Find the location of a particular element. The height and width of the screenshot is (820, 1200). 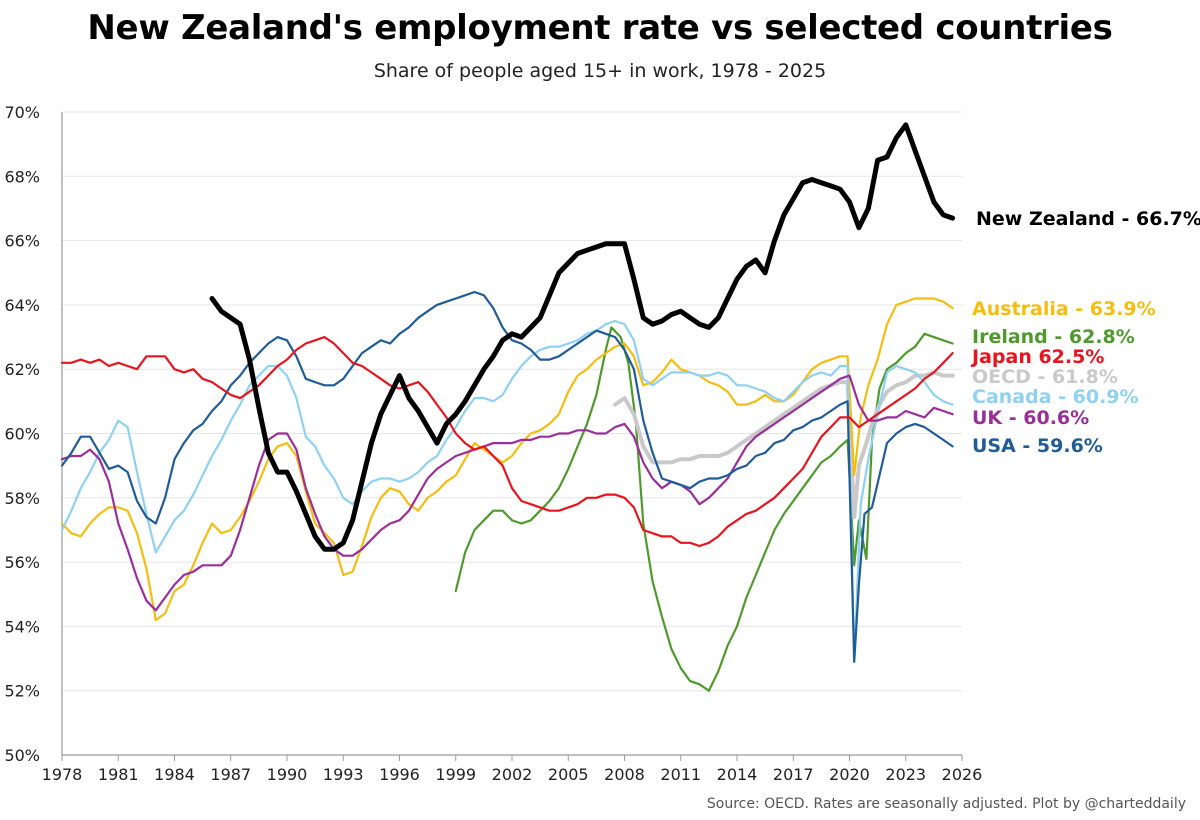

y-tick-label: 56% is located at coordinates (22, 562).